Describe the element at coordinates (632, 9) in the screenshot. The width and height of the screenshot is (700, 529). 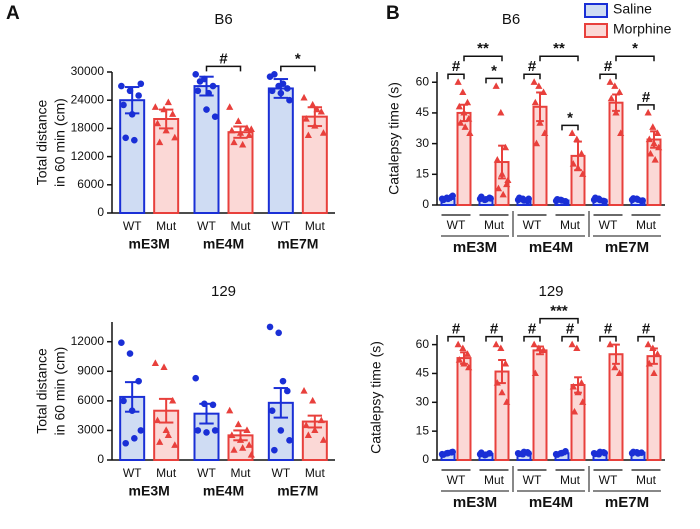
I see `legend-label: Saline` at that location.